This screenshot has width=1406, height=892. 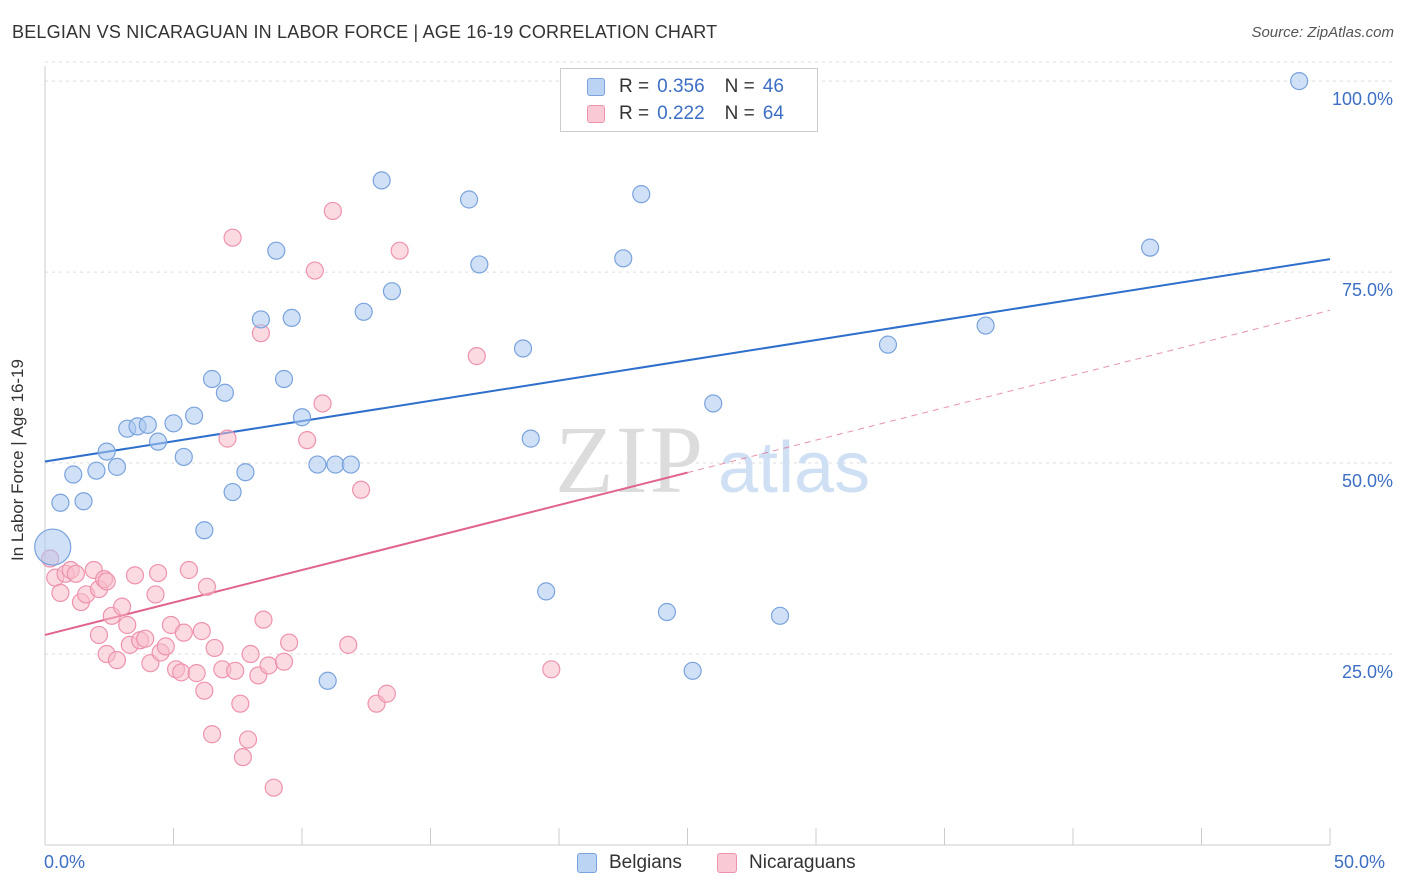 I want to click on stats-legend: R = 0.356 N = 46 R = 0.222 N = 64, so click(x=689, y=100).